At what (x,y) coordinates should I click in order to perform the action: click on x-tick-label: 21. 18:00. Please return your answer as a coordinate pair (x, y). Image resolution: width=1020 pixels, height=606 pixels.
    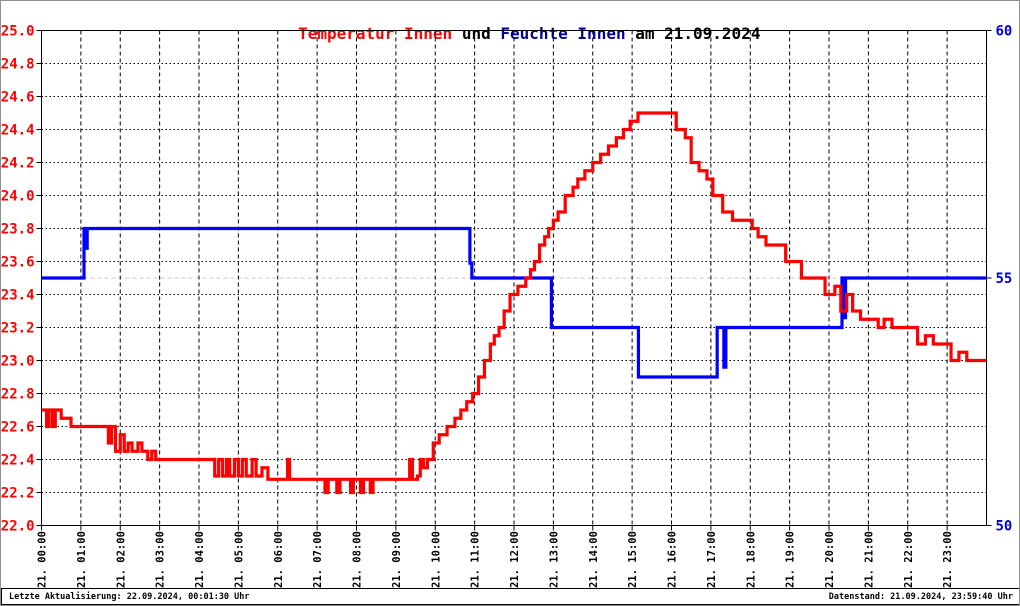
    Looking at the image, I should click on (751, 559).